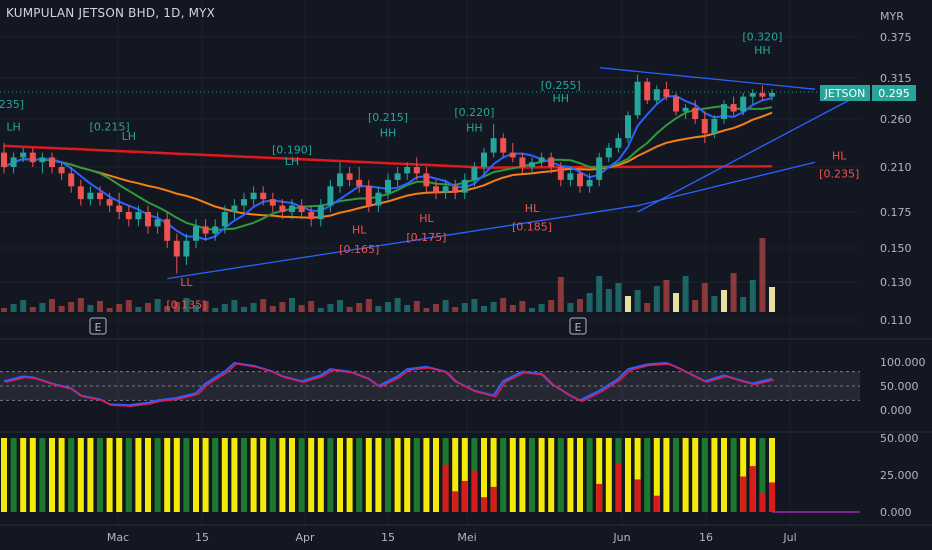 The width and height of the screenshot is (932, 550). What do you see at coordinates (388, 384) in the screenshot?
I see `oscillator-line-k` at bounding box center [388, 384].